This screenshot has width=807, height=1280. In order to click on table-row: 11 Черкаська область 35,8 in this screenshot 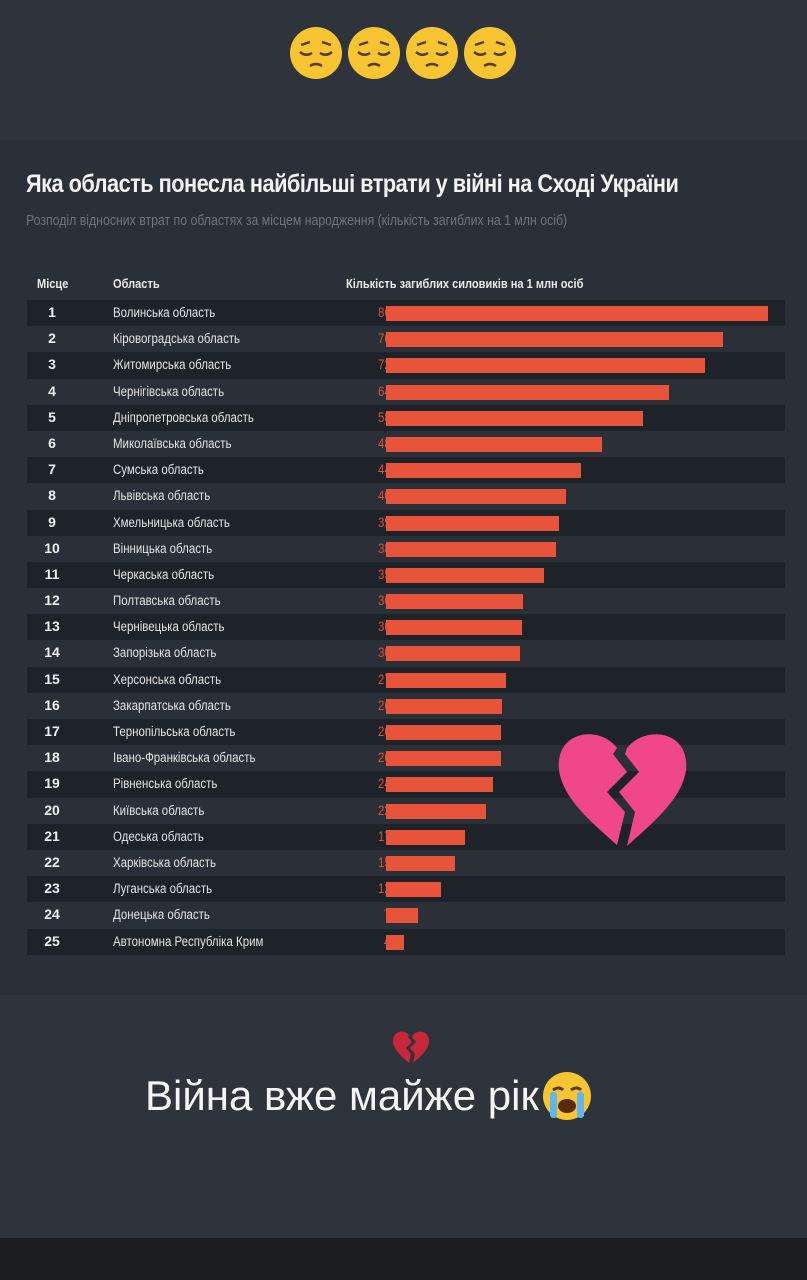, I will do `click(406, 575)`.